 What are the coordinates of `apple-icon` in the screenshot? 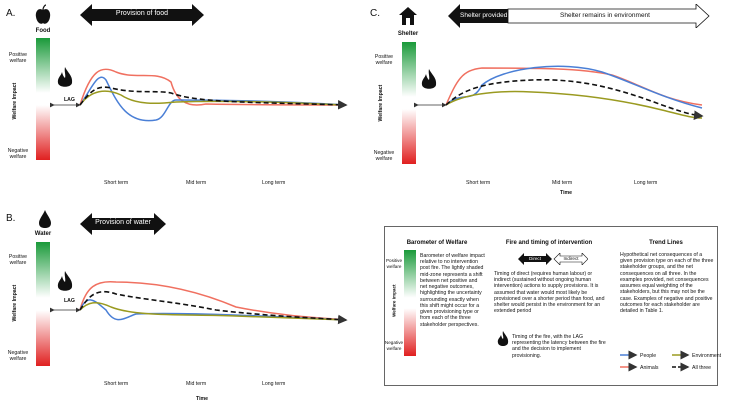 It's located at (43, 14).